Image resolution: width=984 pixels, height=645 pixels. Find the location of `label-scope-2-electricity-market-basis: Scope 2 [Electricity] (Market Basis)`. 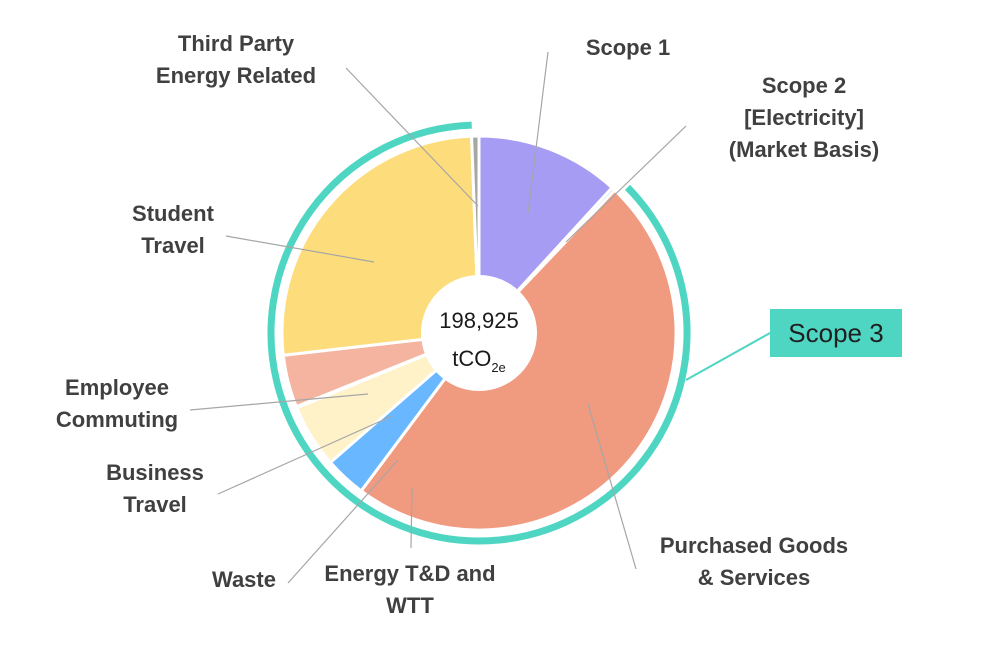

label-scope-2-electricity-market-basis: Scope 2 [Electricity] (Market Basis) is located at coordinates (804, 117).